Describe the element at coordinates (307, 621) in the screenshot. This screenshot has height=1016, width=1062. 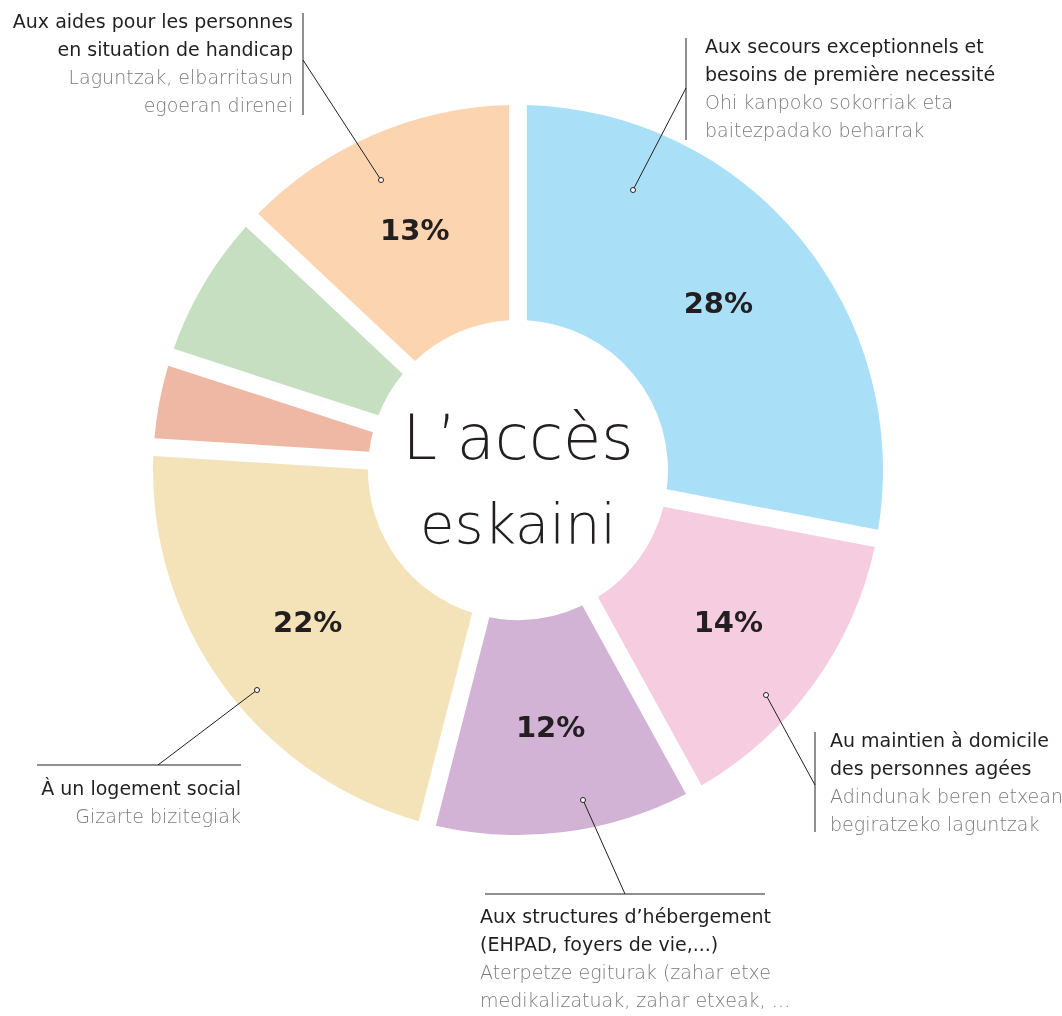
I see `data-label: 22%` at that location.